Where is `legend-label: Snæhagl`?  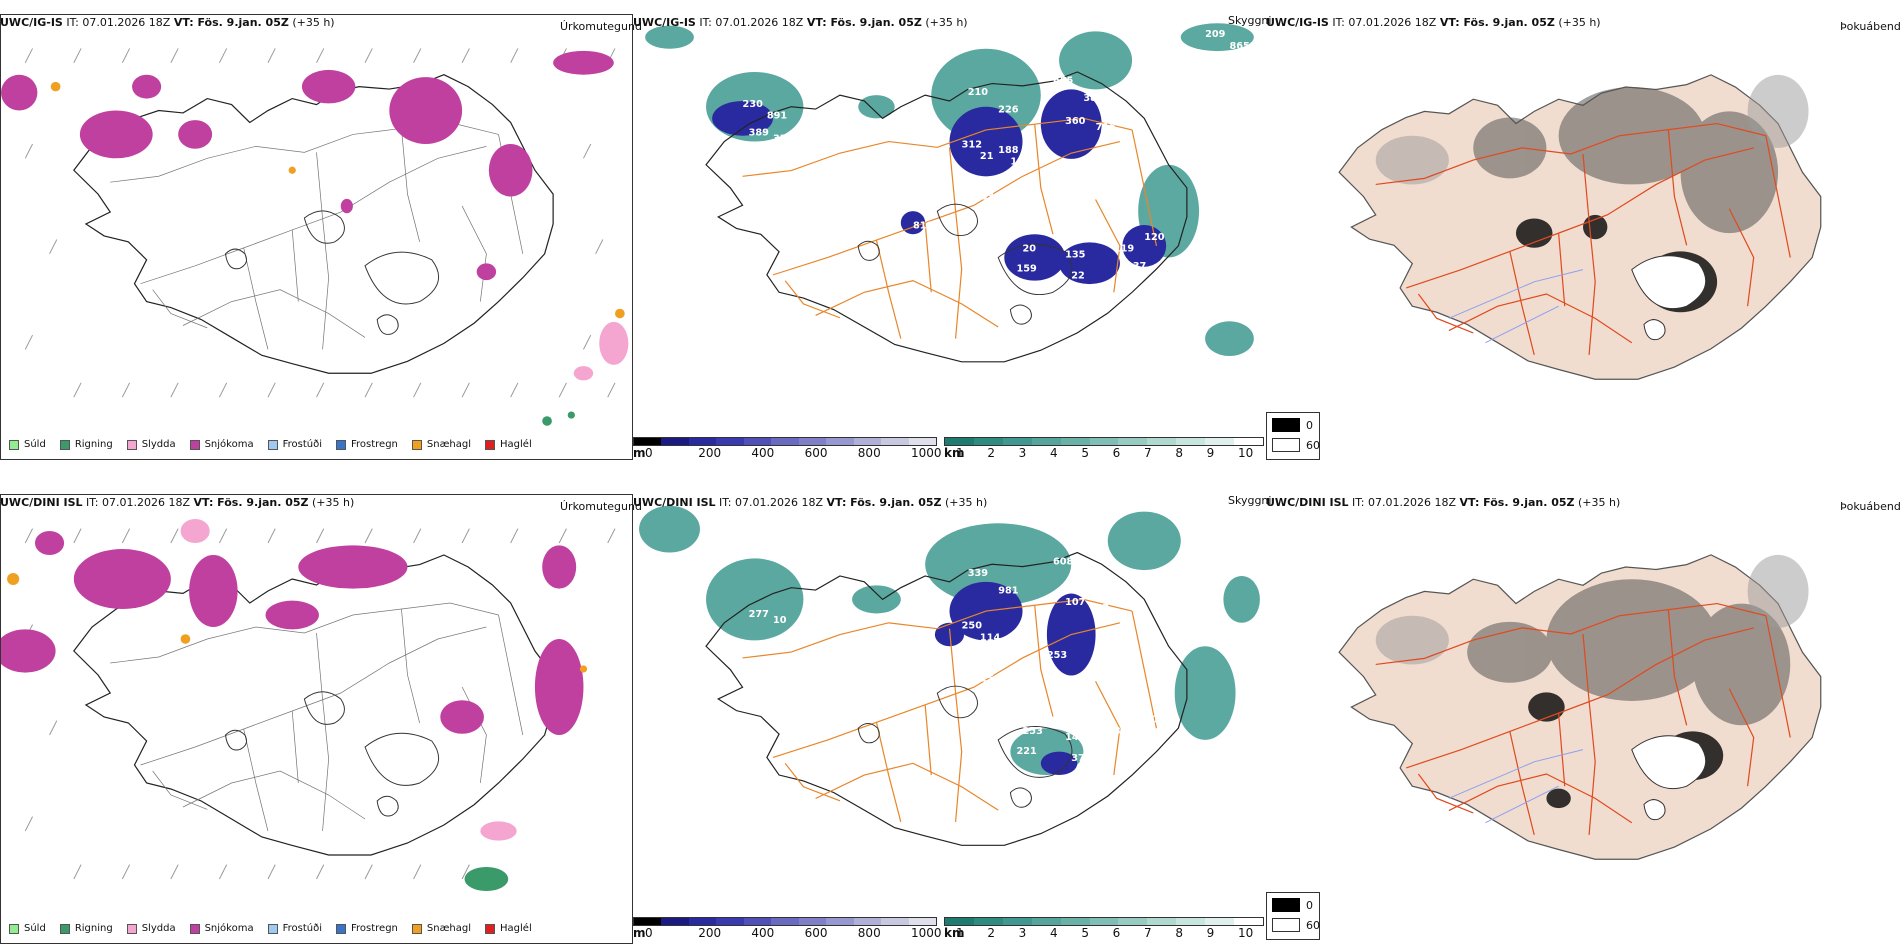
legend-label: Snæhagl is located at coordinates (449, 928).